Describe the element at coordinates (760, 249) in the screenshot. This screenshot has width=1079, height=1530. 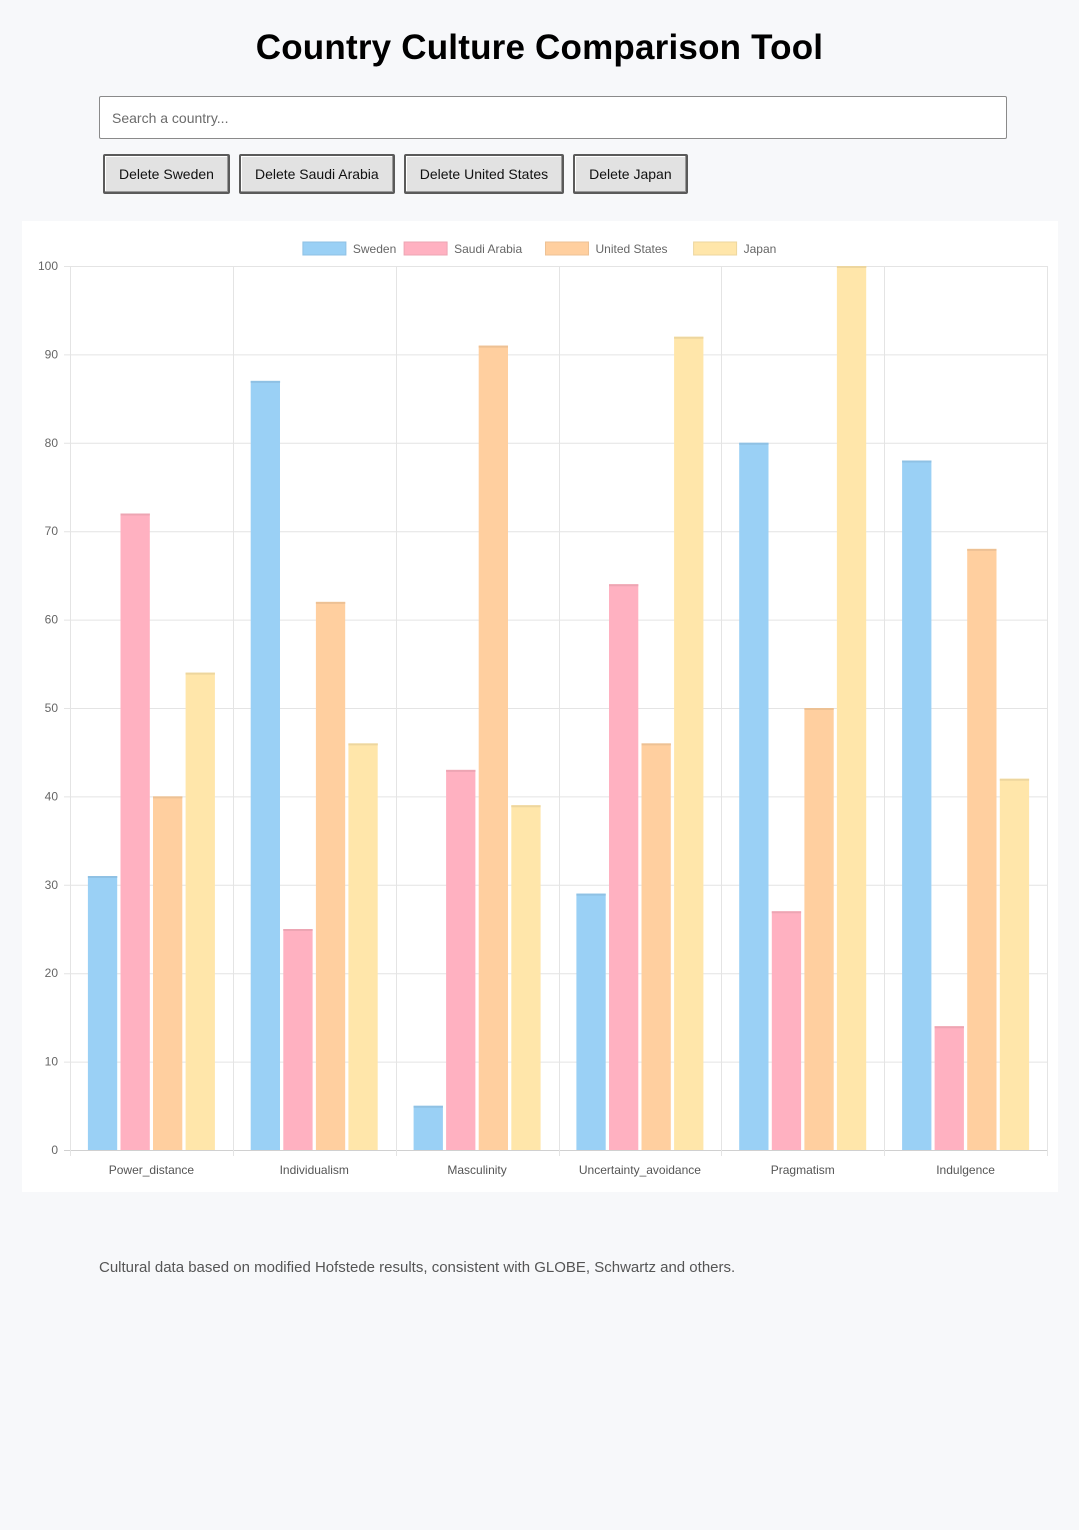
I see `legend-label: Japan` at that location.